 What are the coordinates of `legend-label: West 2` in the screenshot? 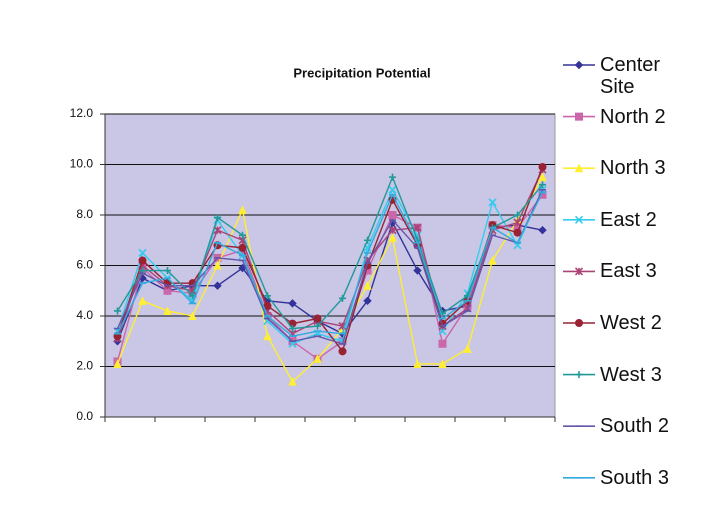 It's located at (631, 323).